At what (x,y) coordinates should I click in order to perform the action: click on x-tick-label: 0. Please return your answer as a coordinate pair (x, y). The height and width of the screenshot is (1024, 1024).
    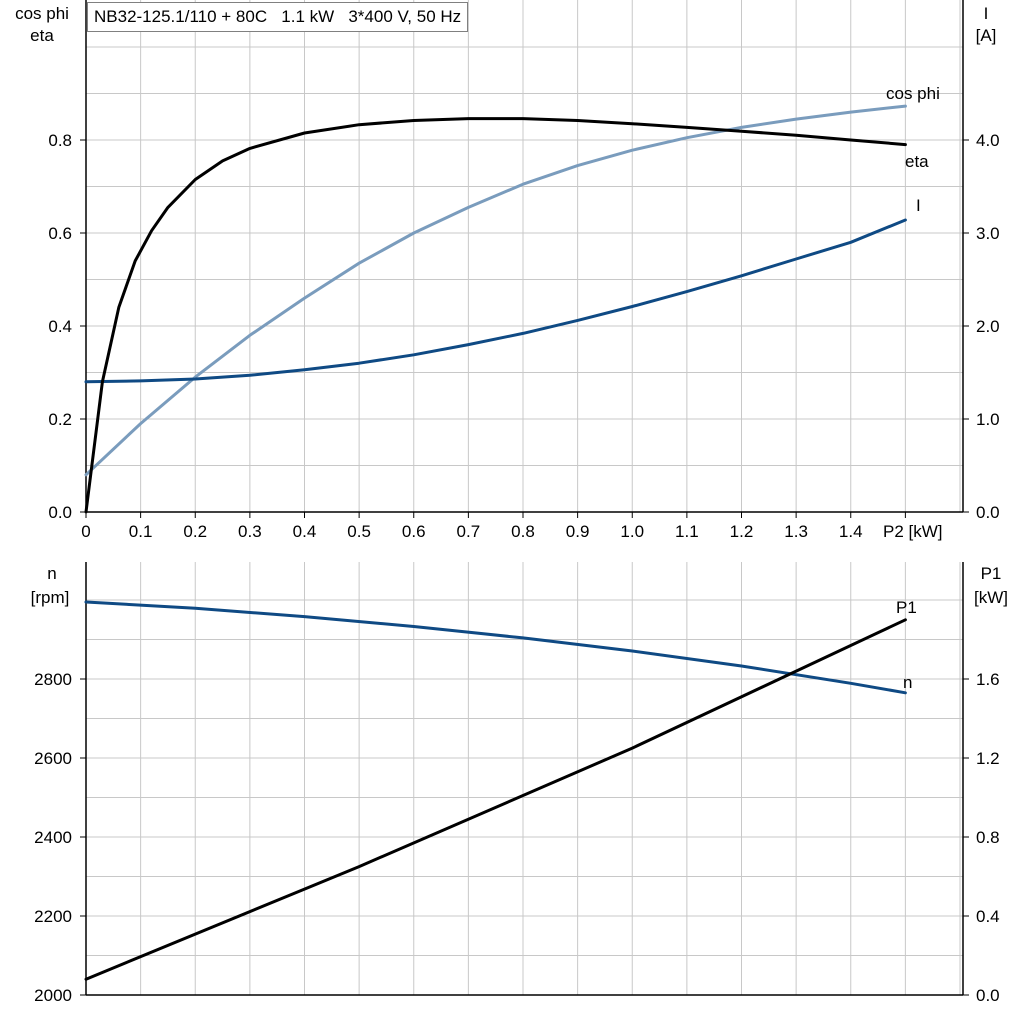
    Looking at the image, I should click on (85, 531).